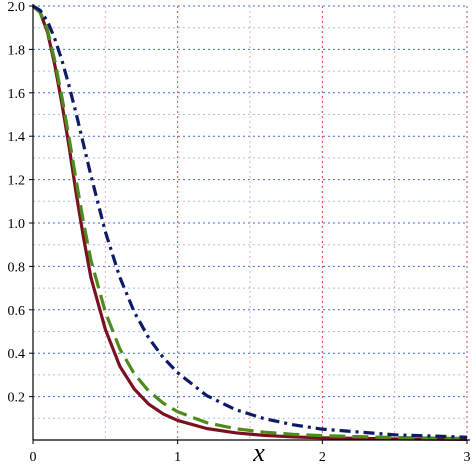  I want to click on x-tick-label: 1, so click(177, 457).